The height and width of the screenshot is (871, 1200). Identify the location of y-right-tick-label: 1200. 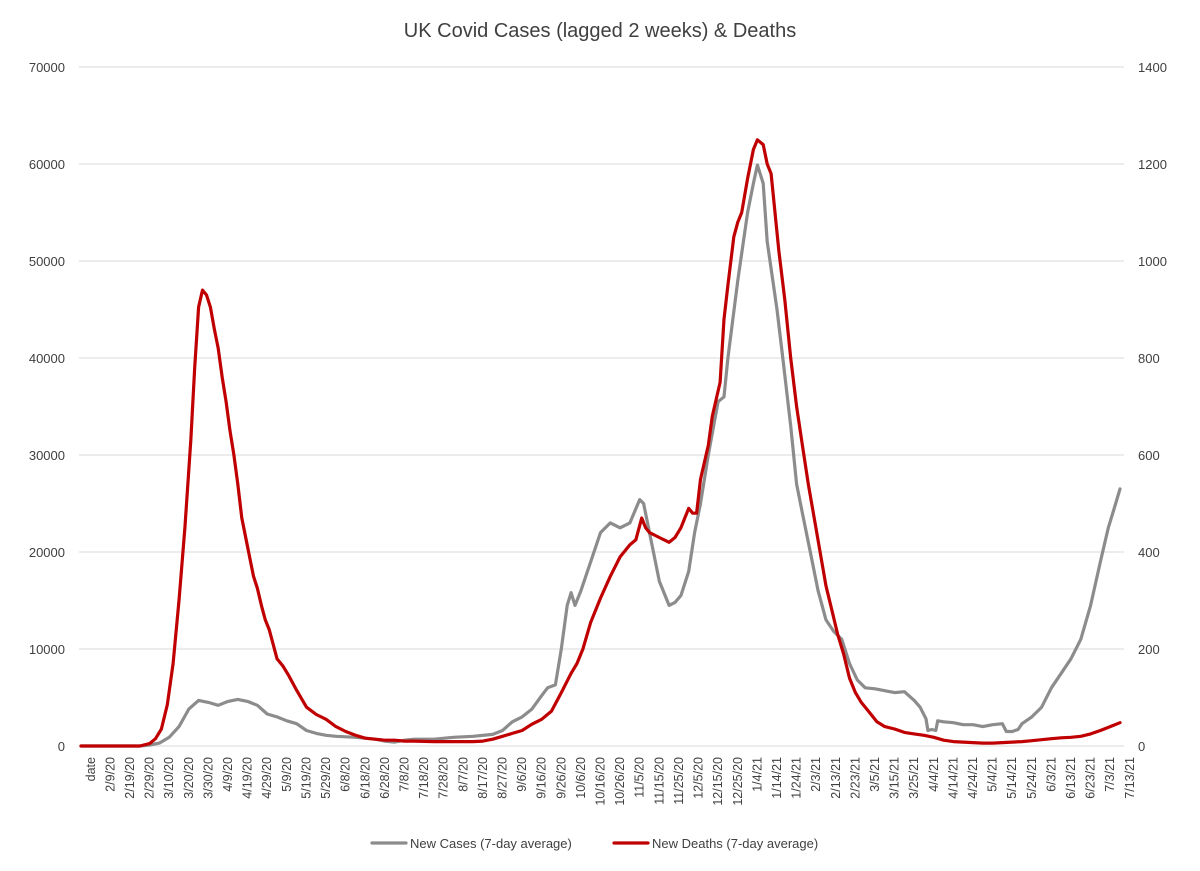
(1152, 164).